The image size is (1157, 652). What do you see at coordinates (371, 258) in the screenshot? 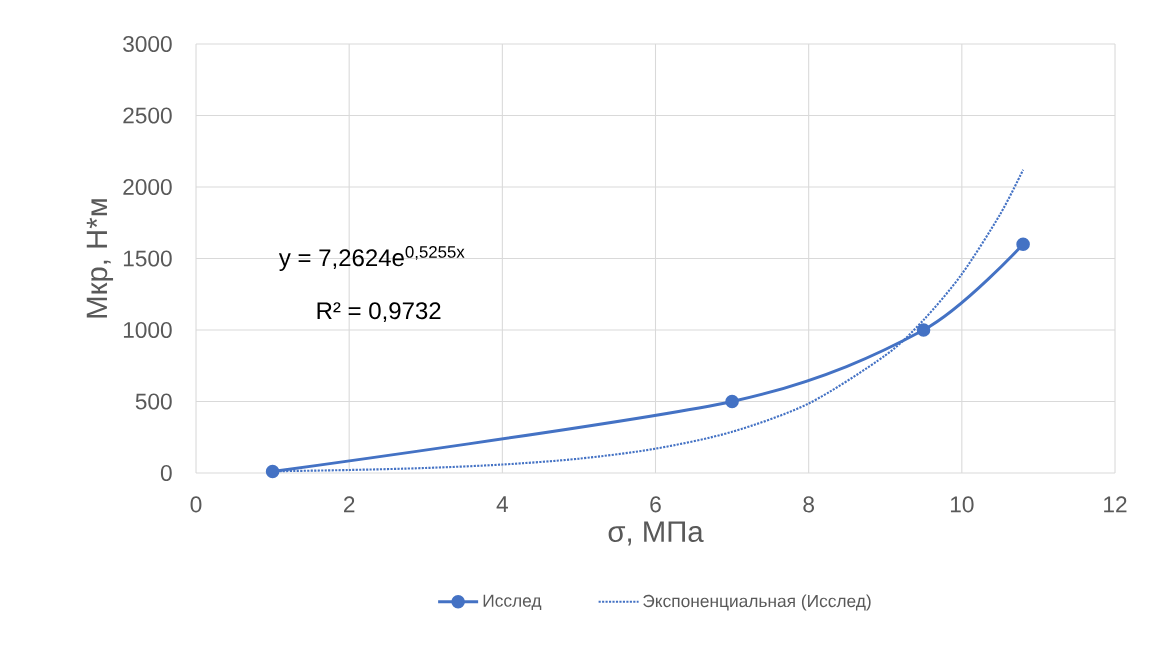
I see `annotation: y = 7,2624e$^{0,5255x}$` at bounding box center [371, 258].